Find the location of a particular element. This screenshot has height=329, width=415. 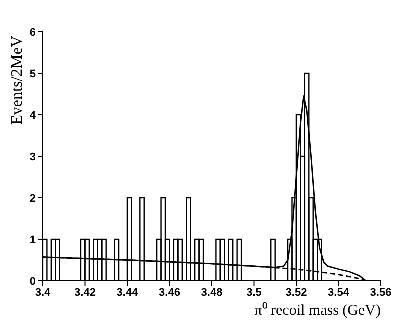

x-tick-label: 3.56 is located at coordinates (381, 292).